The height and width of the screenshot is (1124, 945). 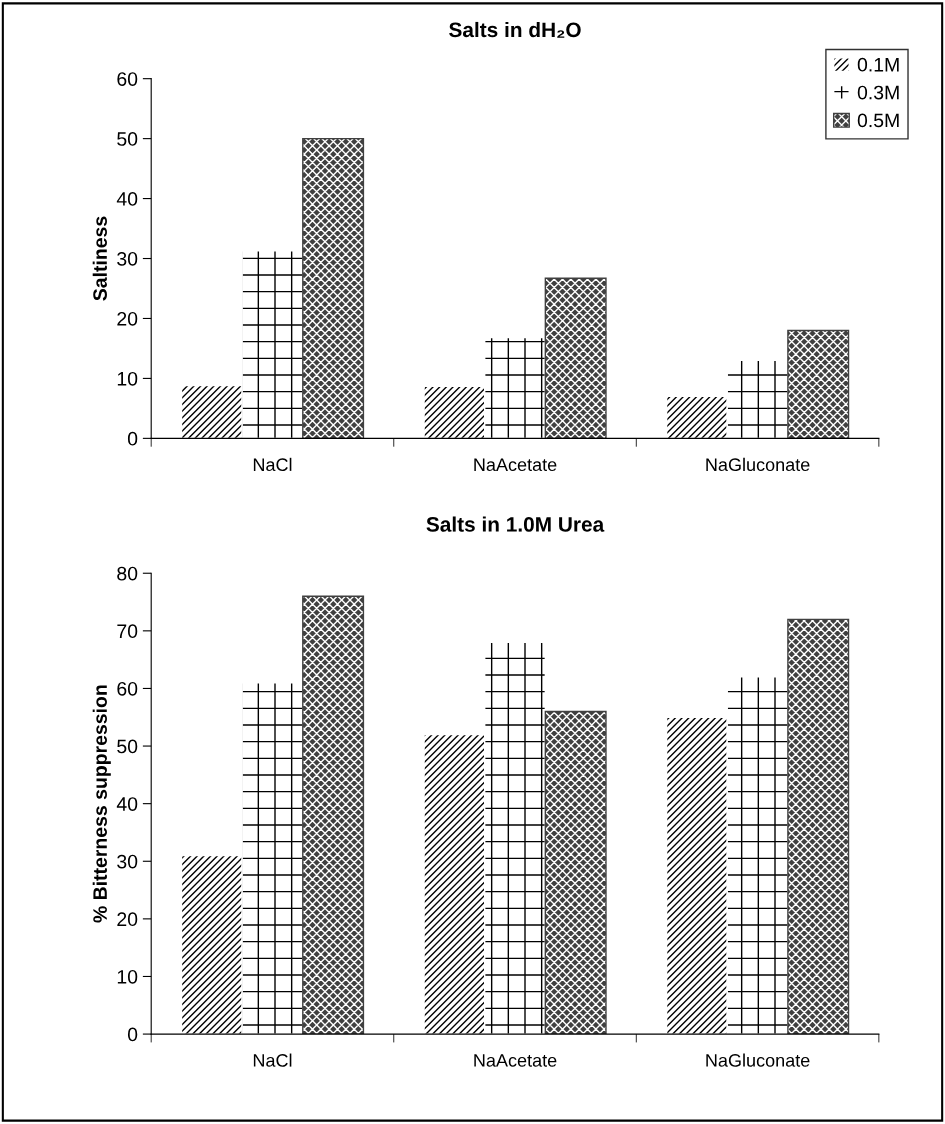 What do you see at coordinates (878, 64) in the screenshot?
I see `legend-label: 0.1M` at bounding box center [878, 64].